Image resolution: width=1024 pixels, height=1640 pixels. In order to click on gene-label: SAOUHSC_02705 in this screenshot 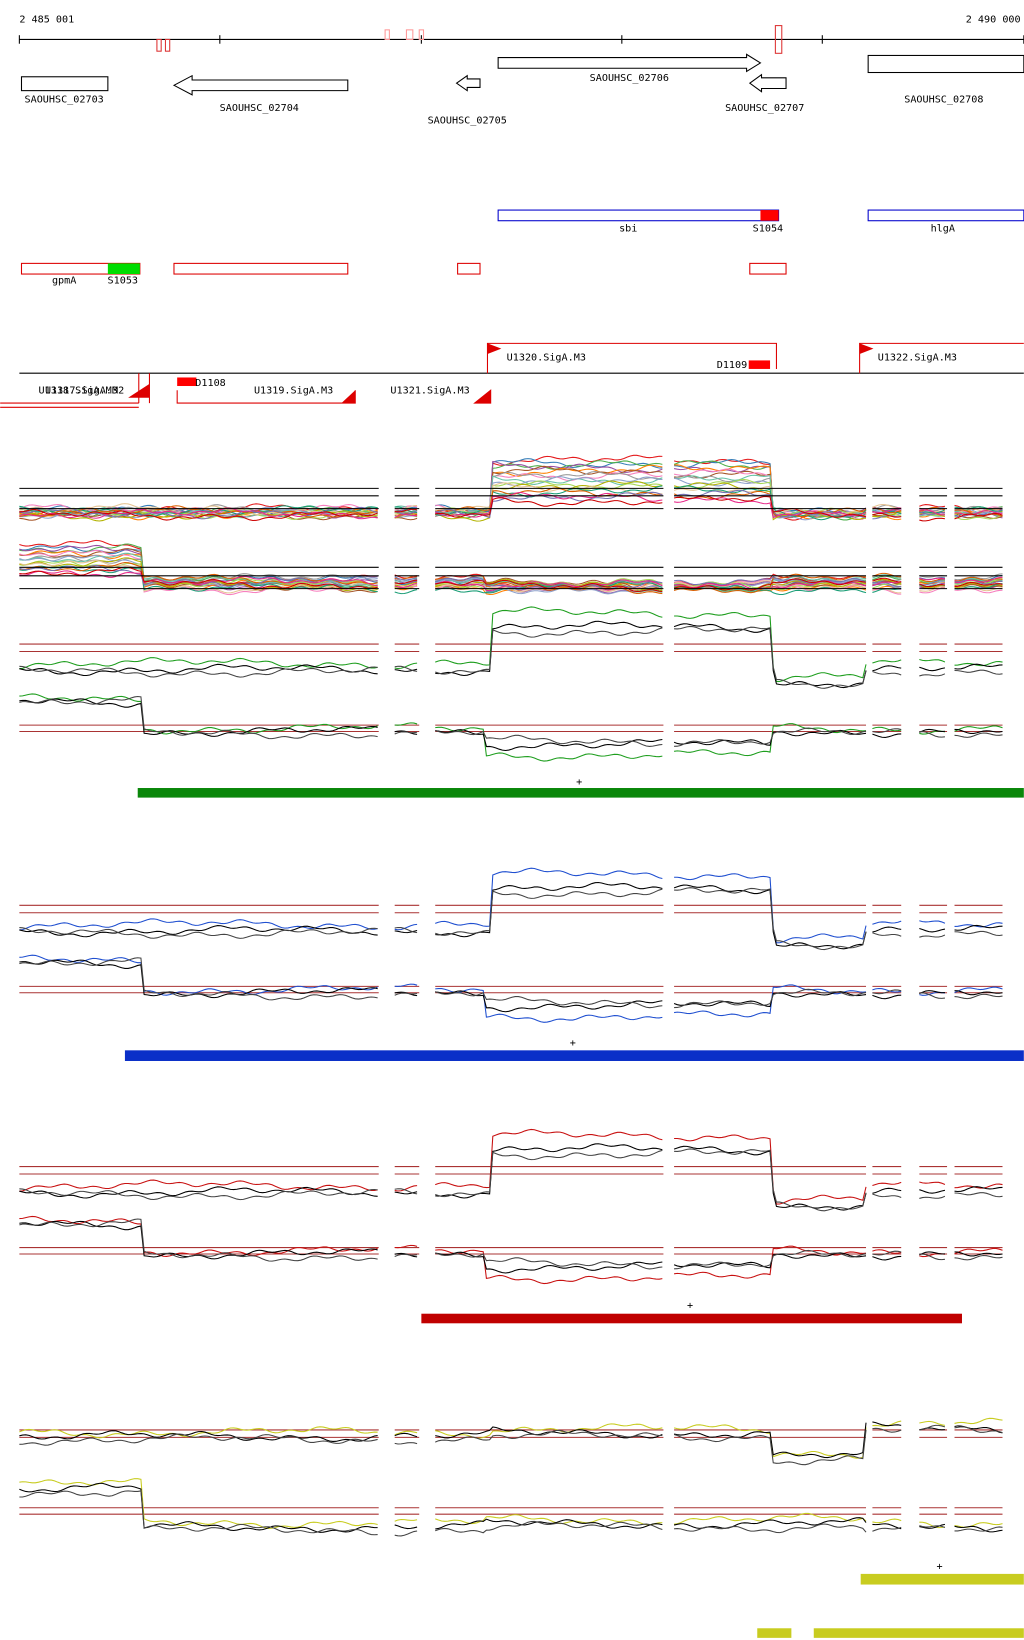, I will do `click(467, 121)`.